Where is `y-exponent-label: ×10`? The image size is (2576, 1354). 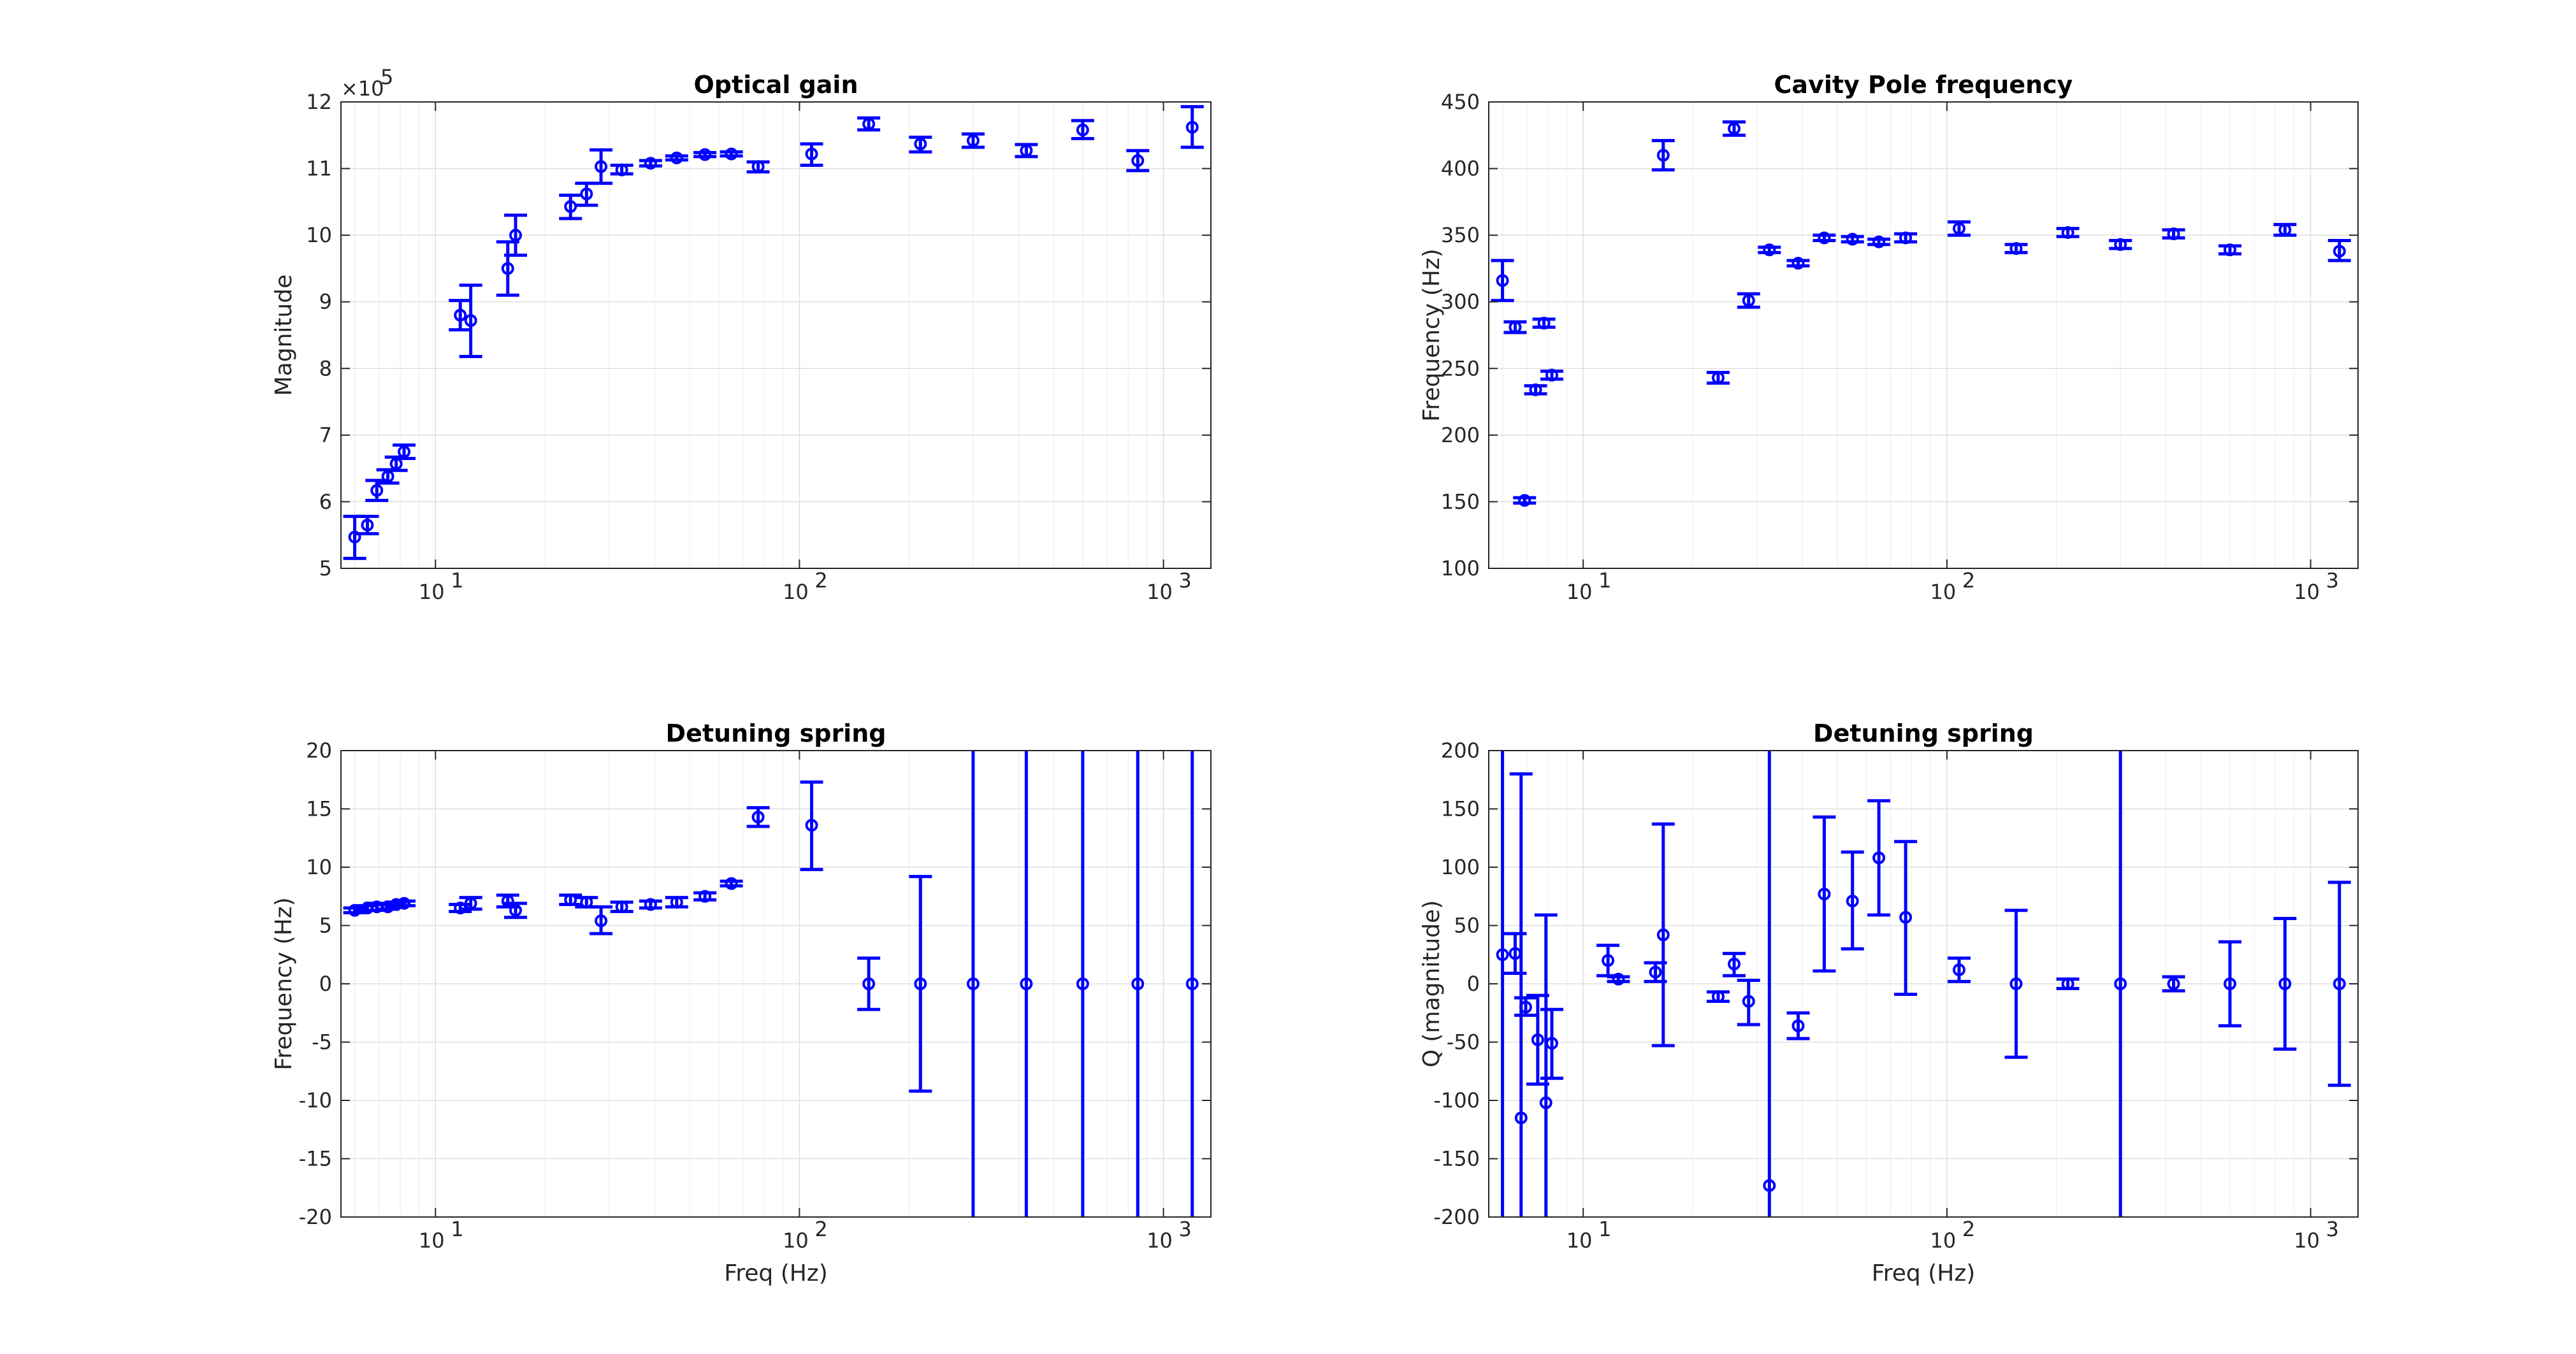 y-exponent-label: ×10 is located at coordinates (362, 88).